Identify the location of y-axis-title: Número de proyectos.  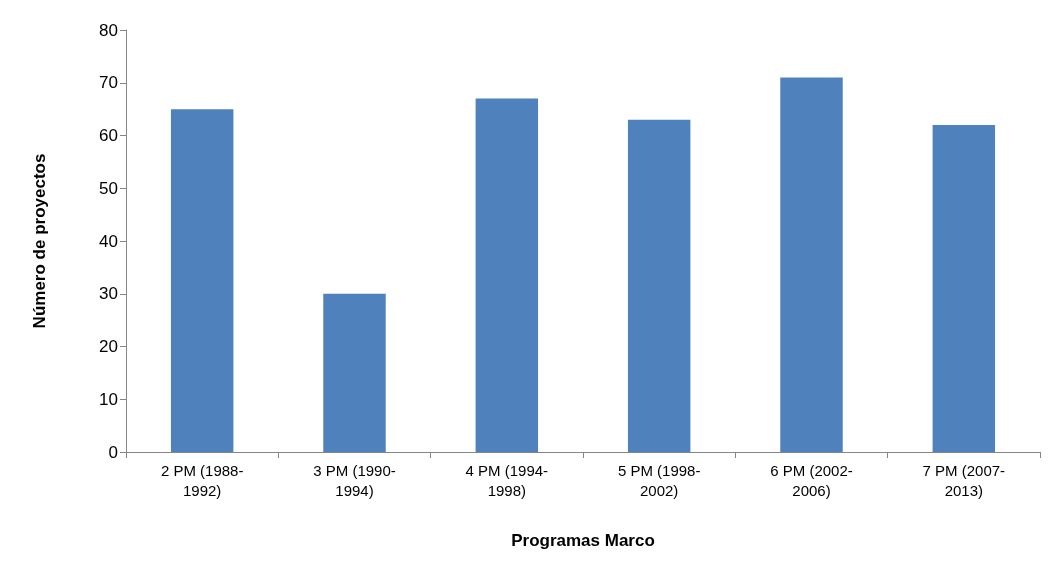
(39, 241).